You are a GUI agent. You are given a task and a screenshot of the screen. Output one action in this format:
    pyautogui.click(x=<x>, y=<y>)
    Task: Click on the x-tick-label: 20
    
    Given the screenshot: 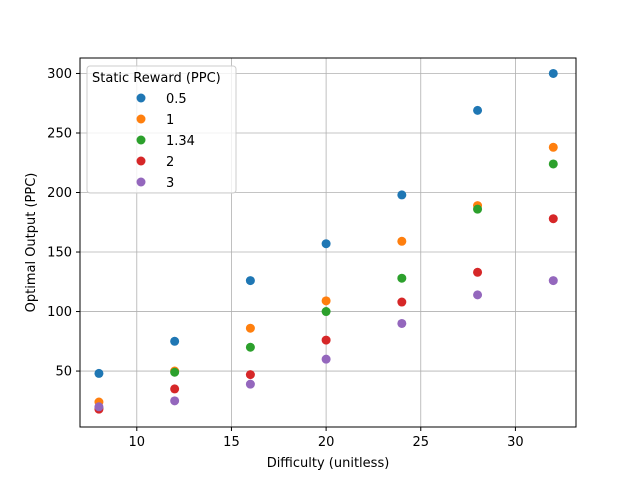 What is the action you would take?
    pyautogui.click(x=326, y=442)
    